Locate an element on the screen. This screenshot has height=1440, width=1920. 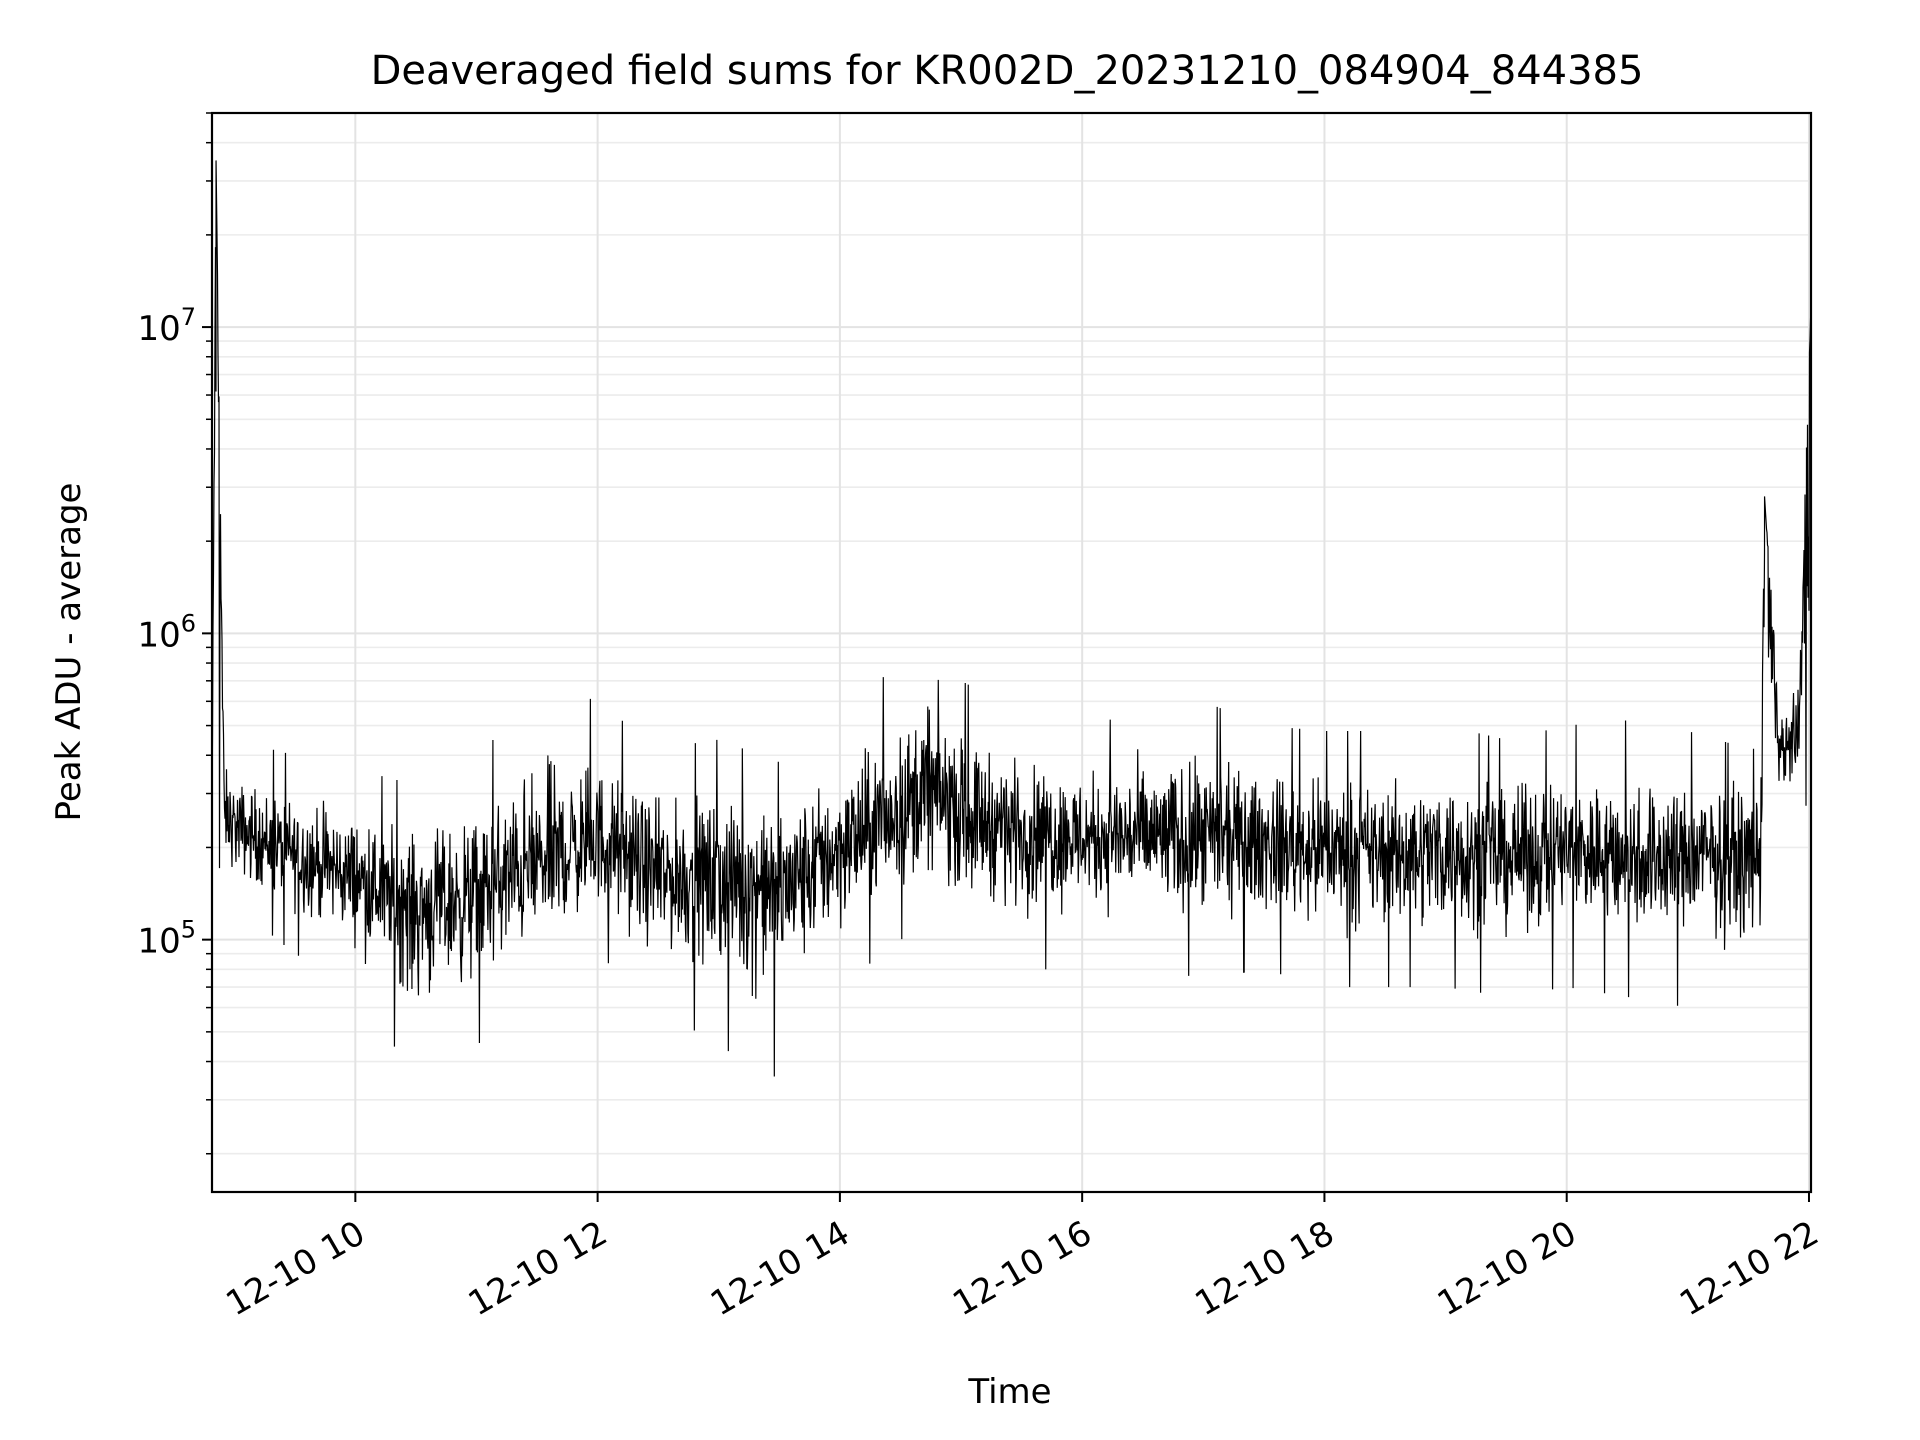
x-axis-label: Time is located at coordinates (1009, 1392).